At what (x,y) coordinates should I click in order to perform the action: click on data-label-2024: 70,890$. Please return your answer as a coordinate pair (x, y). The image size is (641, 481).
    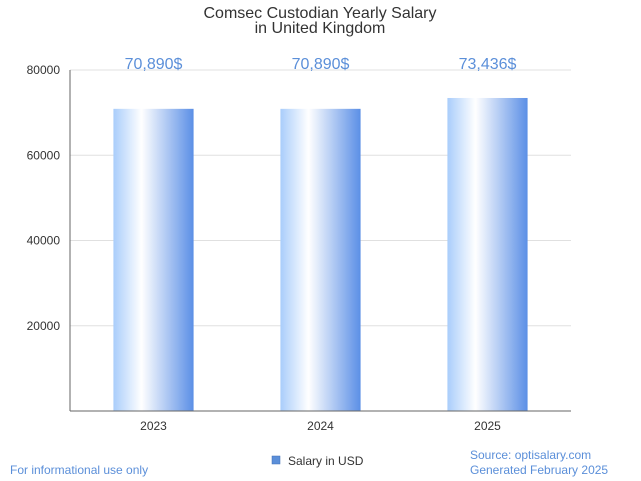
    Looking at the image, I should click on (321, 64).